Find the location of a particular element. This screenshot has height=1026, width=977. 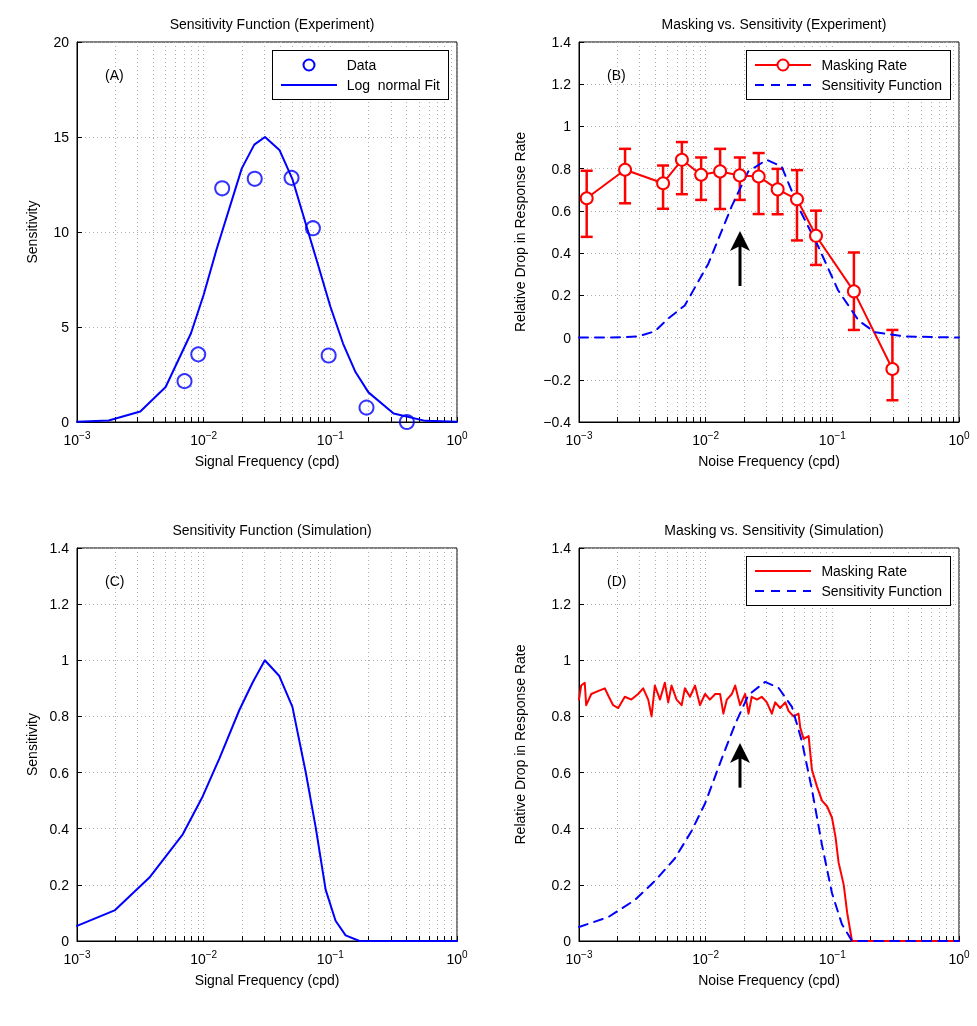

y-tick-label: 15 is located at coordinates (61, 137).